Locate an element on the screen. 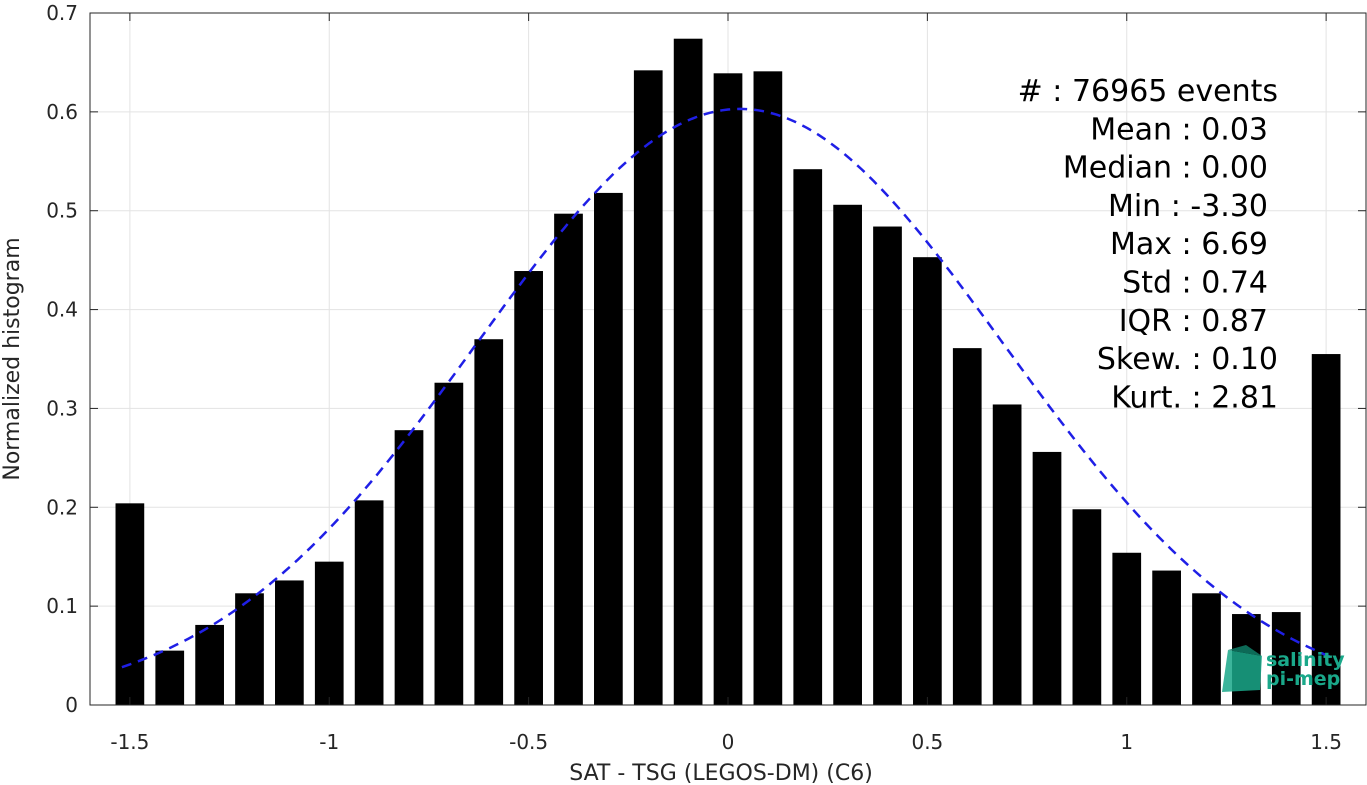 The width and height of the screenshot is (1367, 785). stat-line: Median : 0.00 is located at coordinates (1165, 168).